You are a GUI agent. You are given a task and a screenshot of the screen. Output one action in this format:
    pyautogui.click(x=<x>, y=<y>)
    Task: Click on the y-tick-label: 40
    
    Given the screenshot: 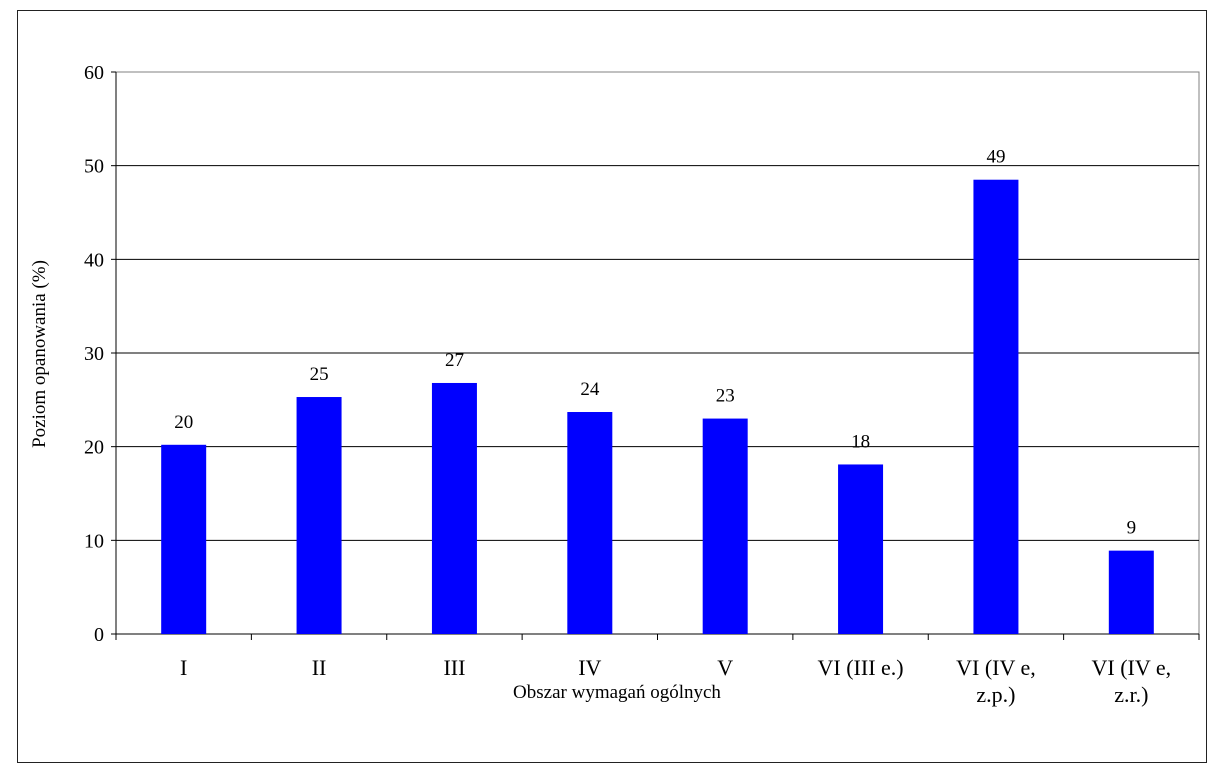 What is the action you would take?
    pyautogui.click(x=94, y=260)
    